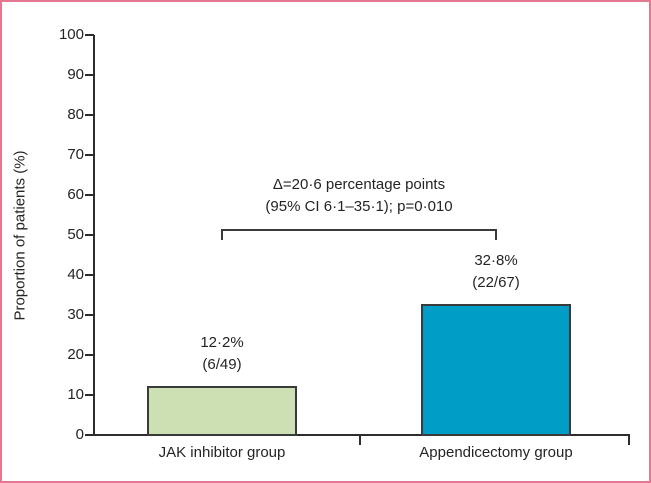  What do you see at coordinates (359, 206) in the screenshot?
I see `annotation-line-ci: (95% CI 6·1–35·1); p=0·010` at bounding box center [359, 206].